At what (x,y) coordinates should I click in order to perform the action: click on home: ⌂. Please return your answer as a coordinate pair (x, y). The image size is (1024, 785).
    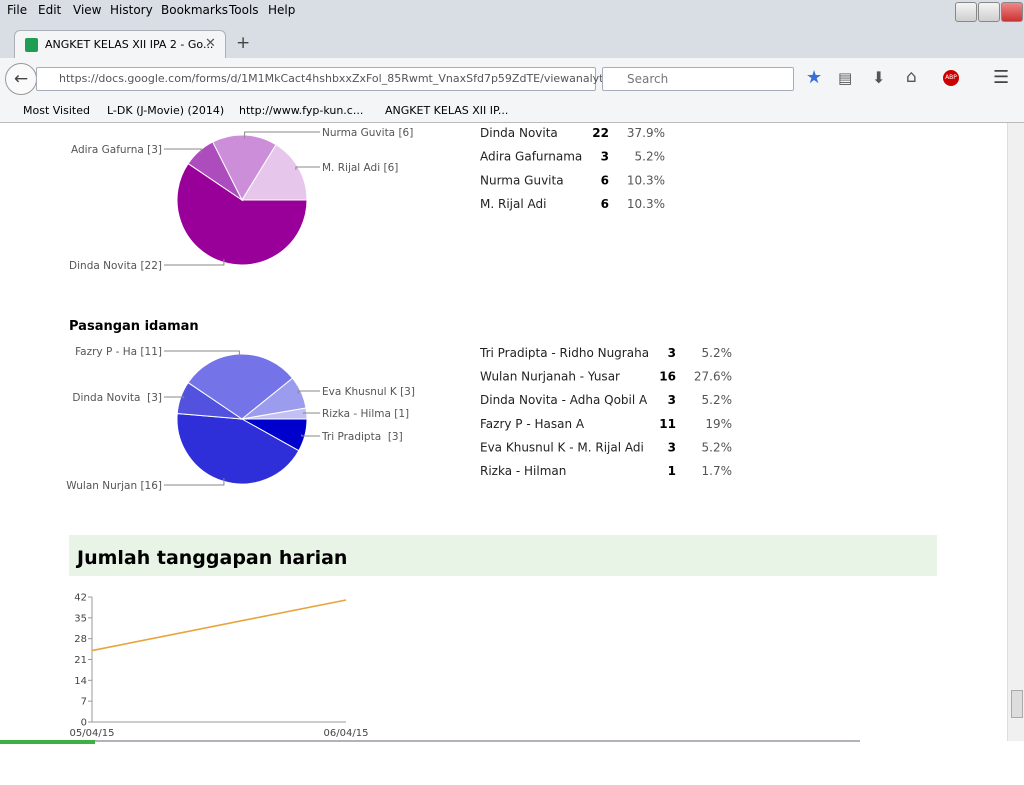
    Looking at the image, I should click on (911, 77).